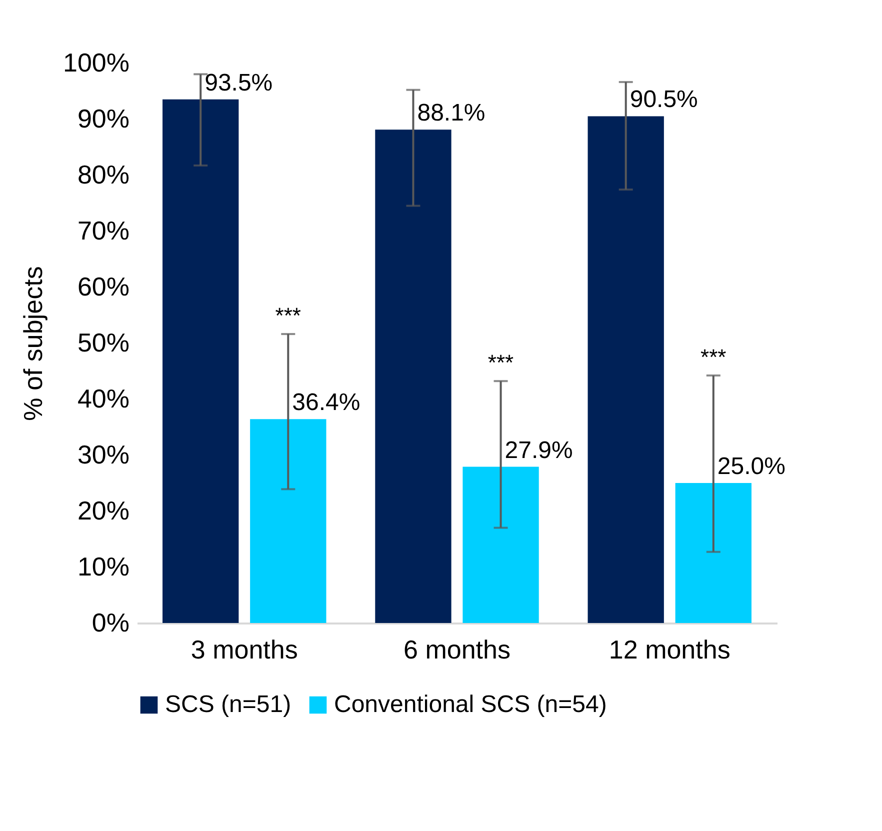 The height and width of the screenshot is (831, 882). Describe the element at coordinates (470, 704) in the screenshot. I see `legend-label: Conventional SCS (n=54)` at that location.